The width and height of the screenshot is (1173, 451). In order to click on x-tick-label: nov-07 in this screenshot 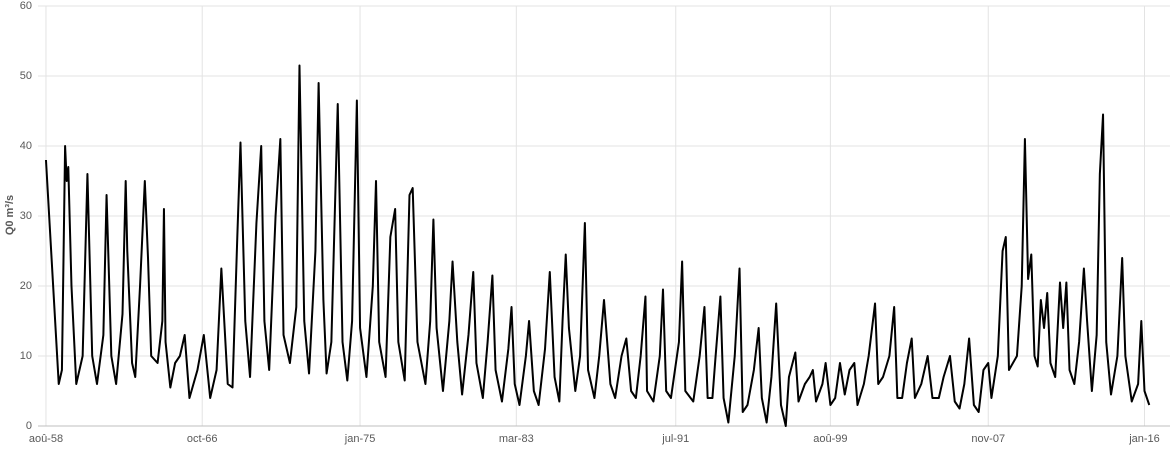, I will do `click(988, 439)`.